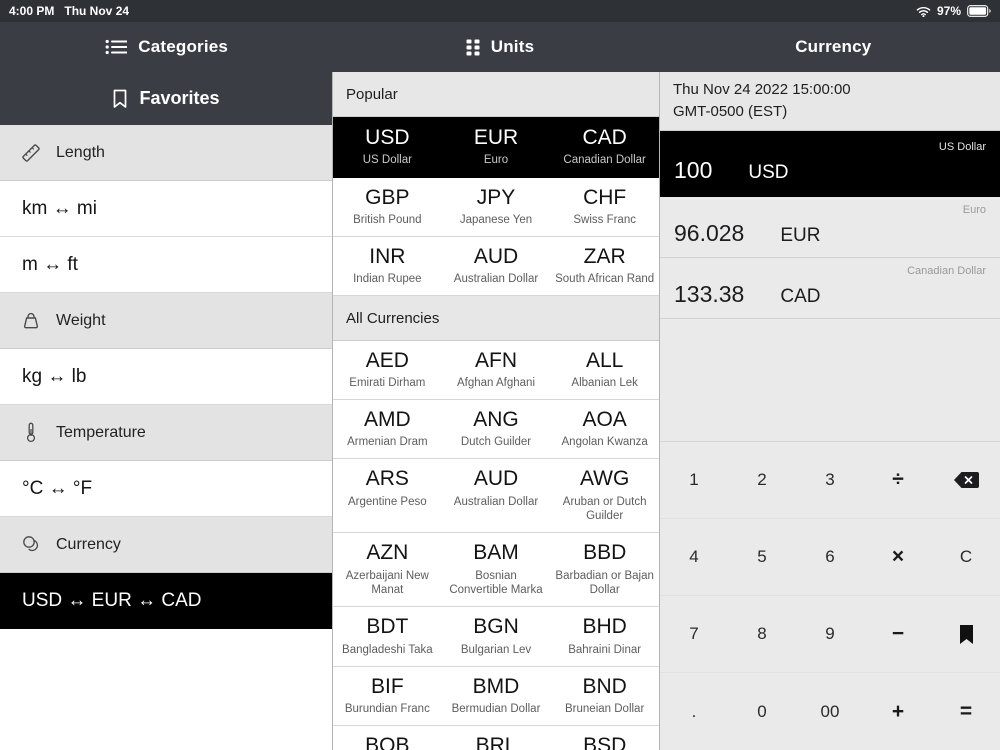 This screenshot has width=1000, height=750. Describe the element at coordinates (81, 320) in the screenshot. I see `category-label: Weight` at that location.